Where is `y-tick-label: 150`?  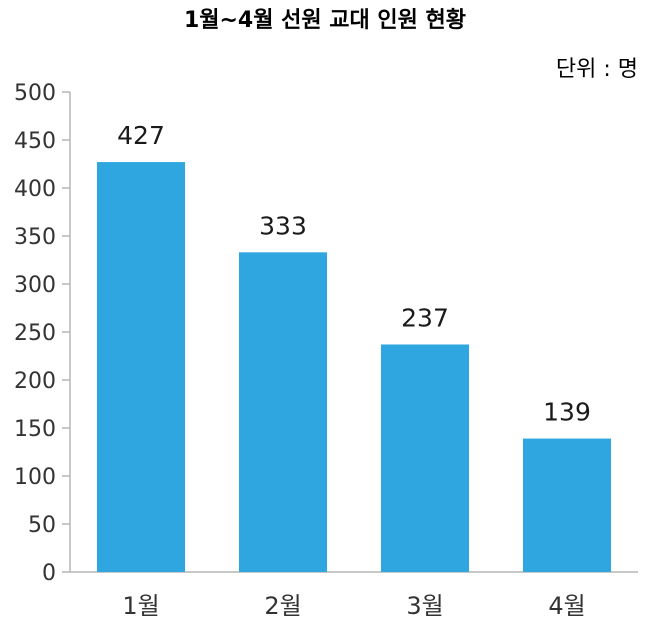
y-tick-label: 150 is located at coordinates (35, 429).